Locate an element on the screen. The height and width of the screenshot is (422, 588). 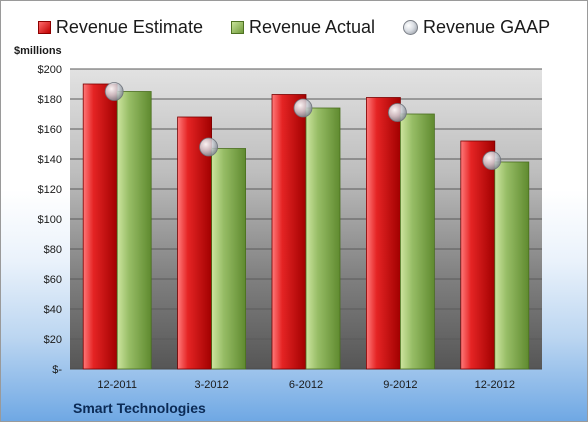
company-name: Smart Technologies is located at coordinates (139, 408).